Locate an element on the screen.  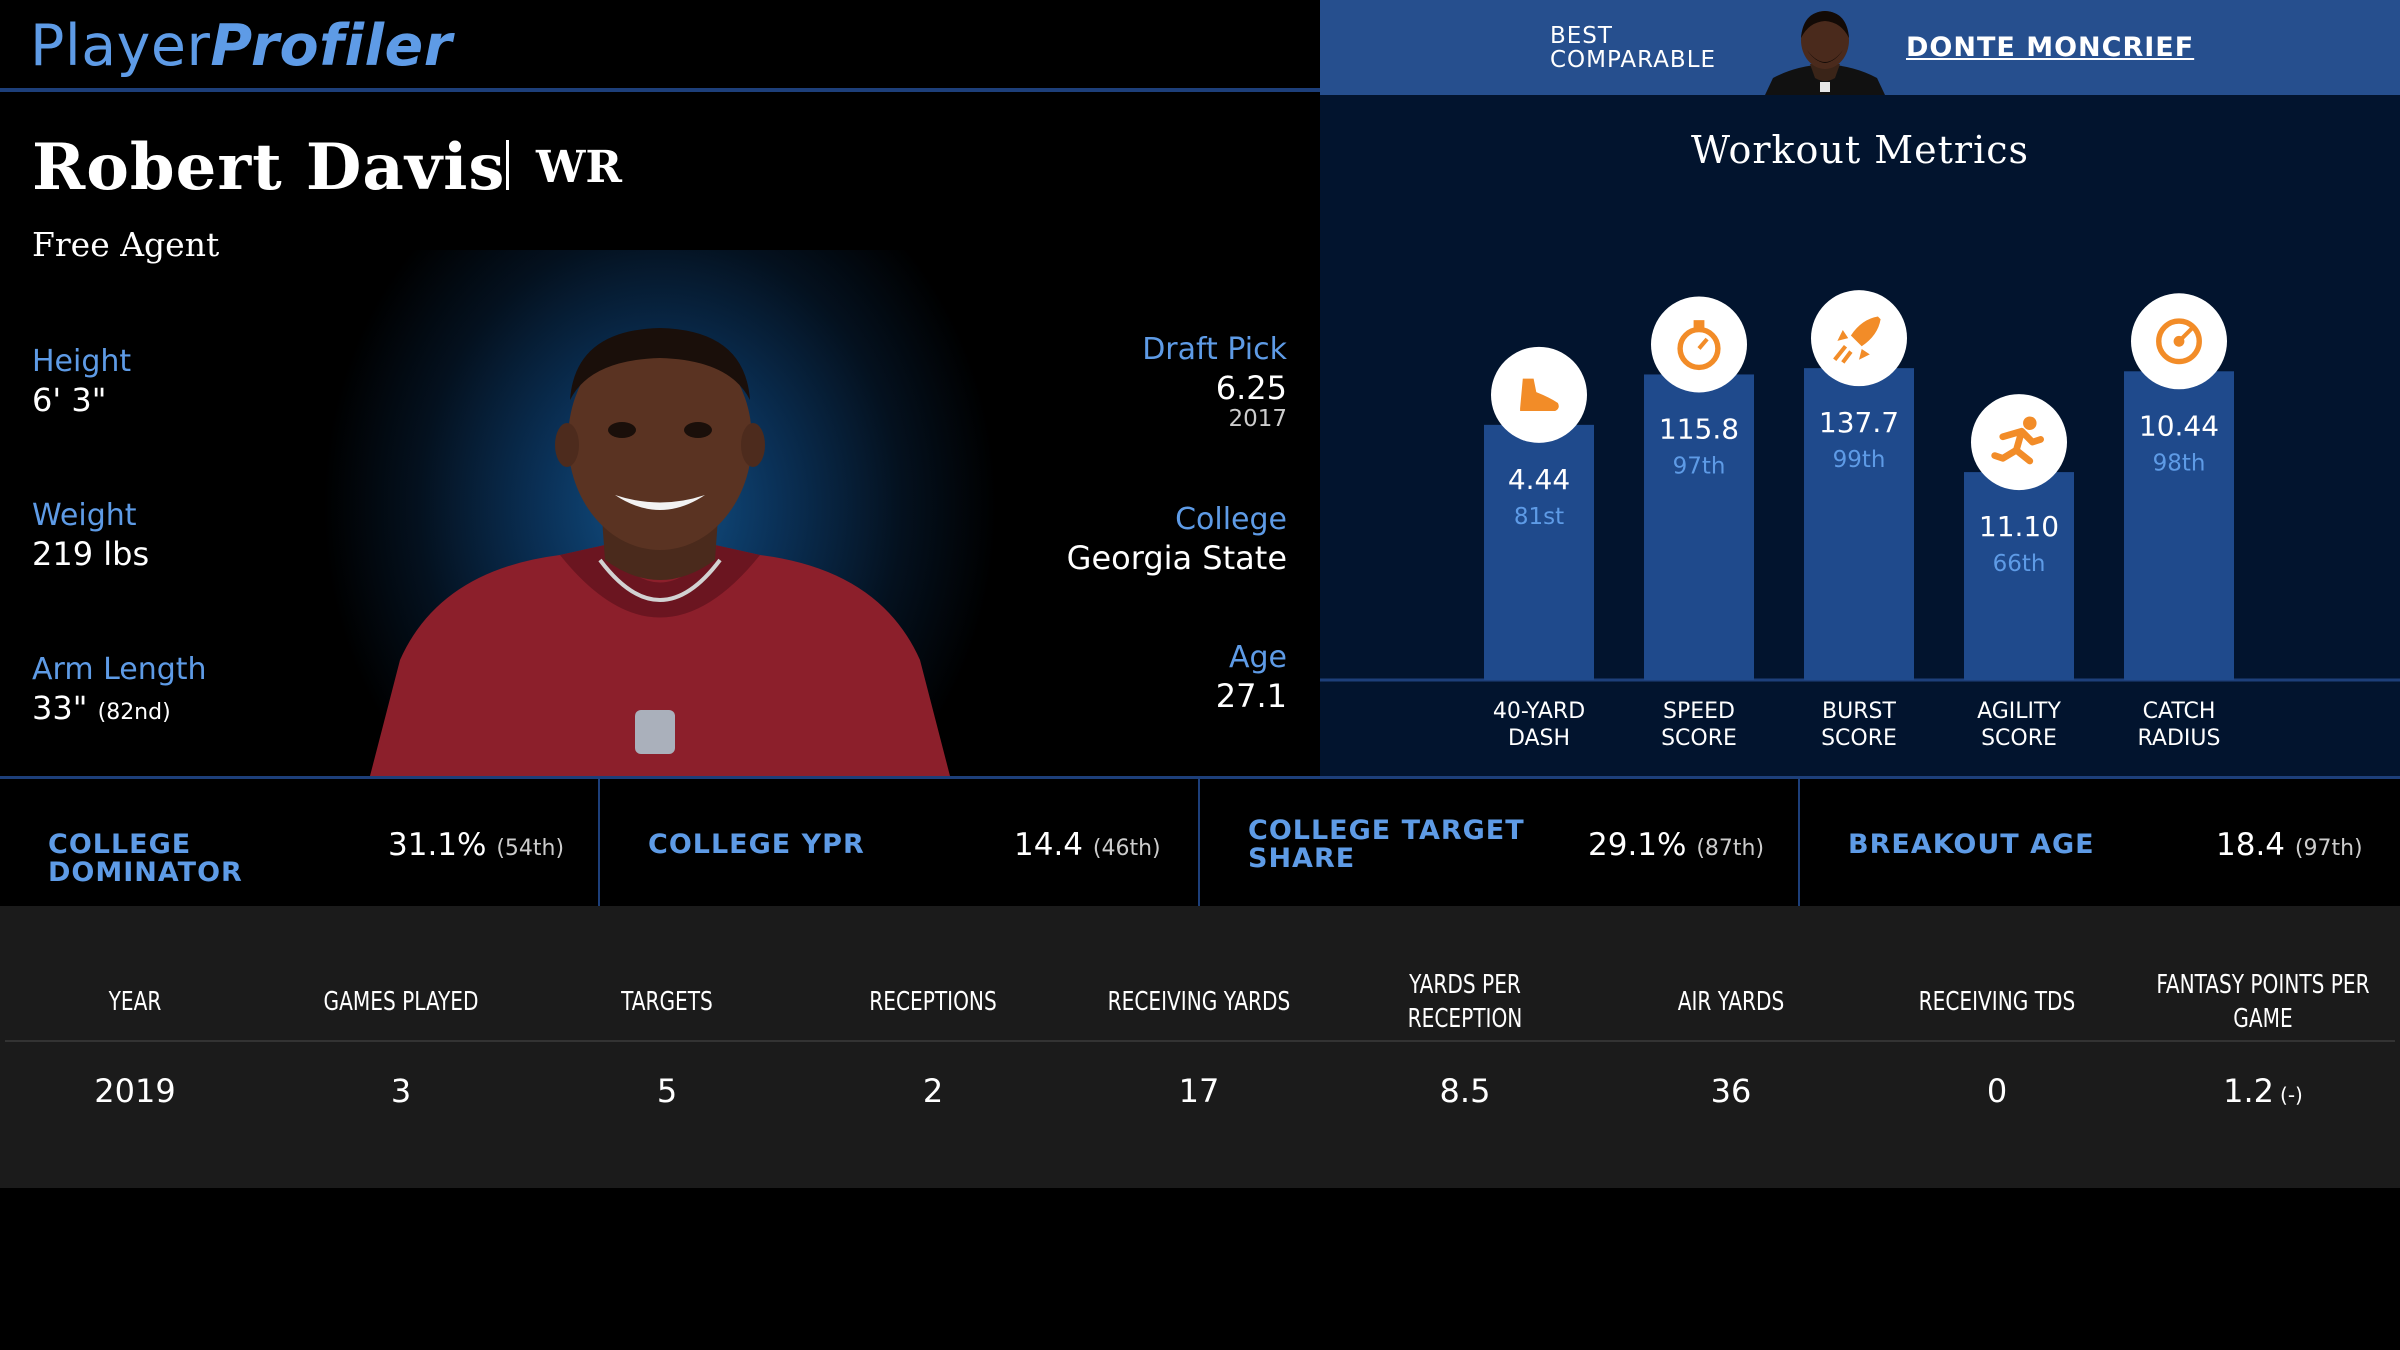
metric-label-4: CATCH is located at coordinates (2179, 711).